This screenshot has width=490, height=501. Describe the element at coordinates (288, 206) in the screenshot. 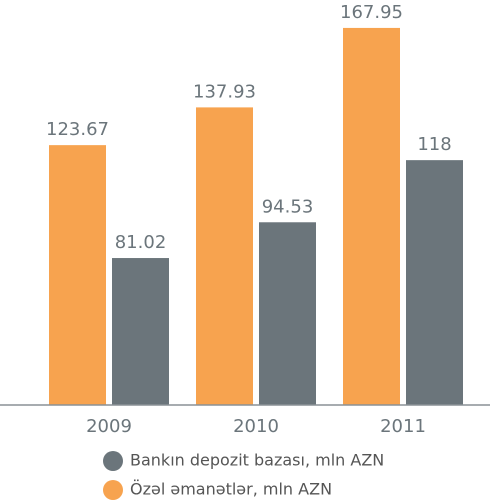

I see `data-label: 94.53` at that location.